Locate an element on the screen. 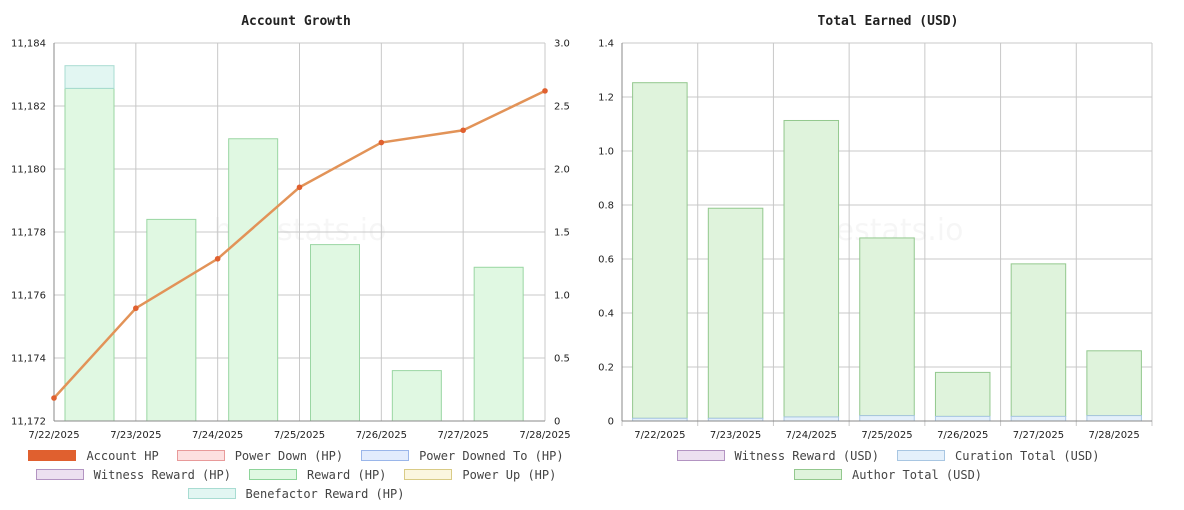  legend-label: Power Up (HP) is located at coordinates (509, 474).